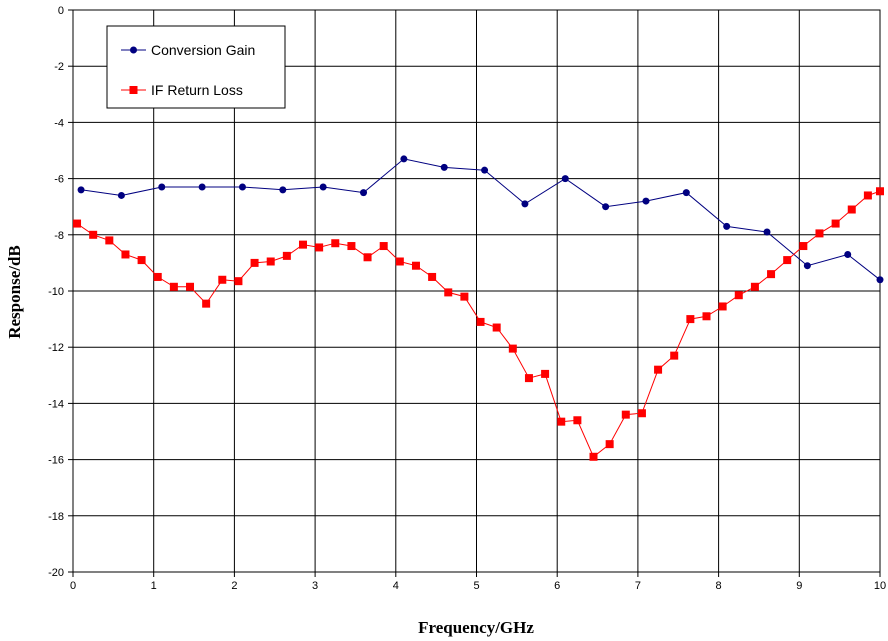 The image size is (888, 641). Describe the element at coordinates (154, 586) in the screenshot. I see `x-tick-label-1: 1` at that location.